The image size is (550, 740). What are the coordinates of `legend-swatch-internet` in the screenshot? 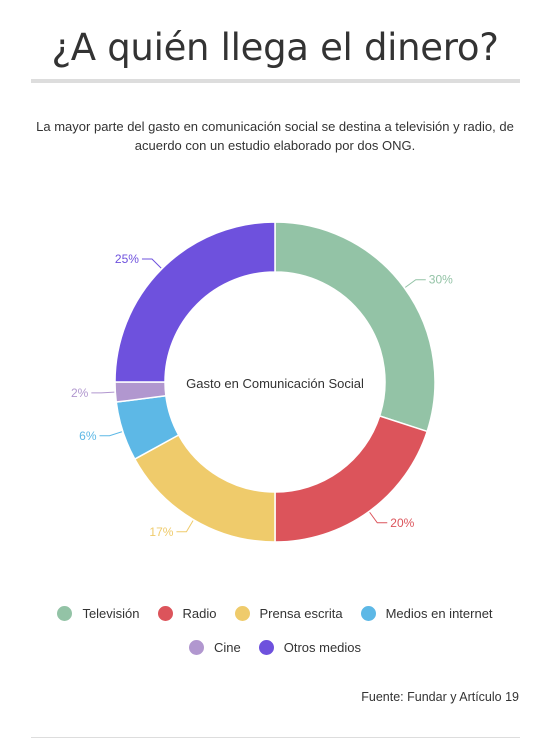 It's located at (368, 613).